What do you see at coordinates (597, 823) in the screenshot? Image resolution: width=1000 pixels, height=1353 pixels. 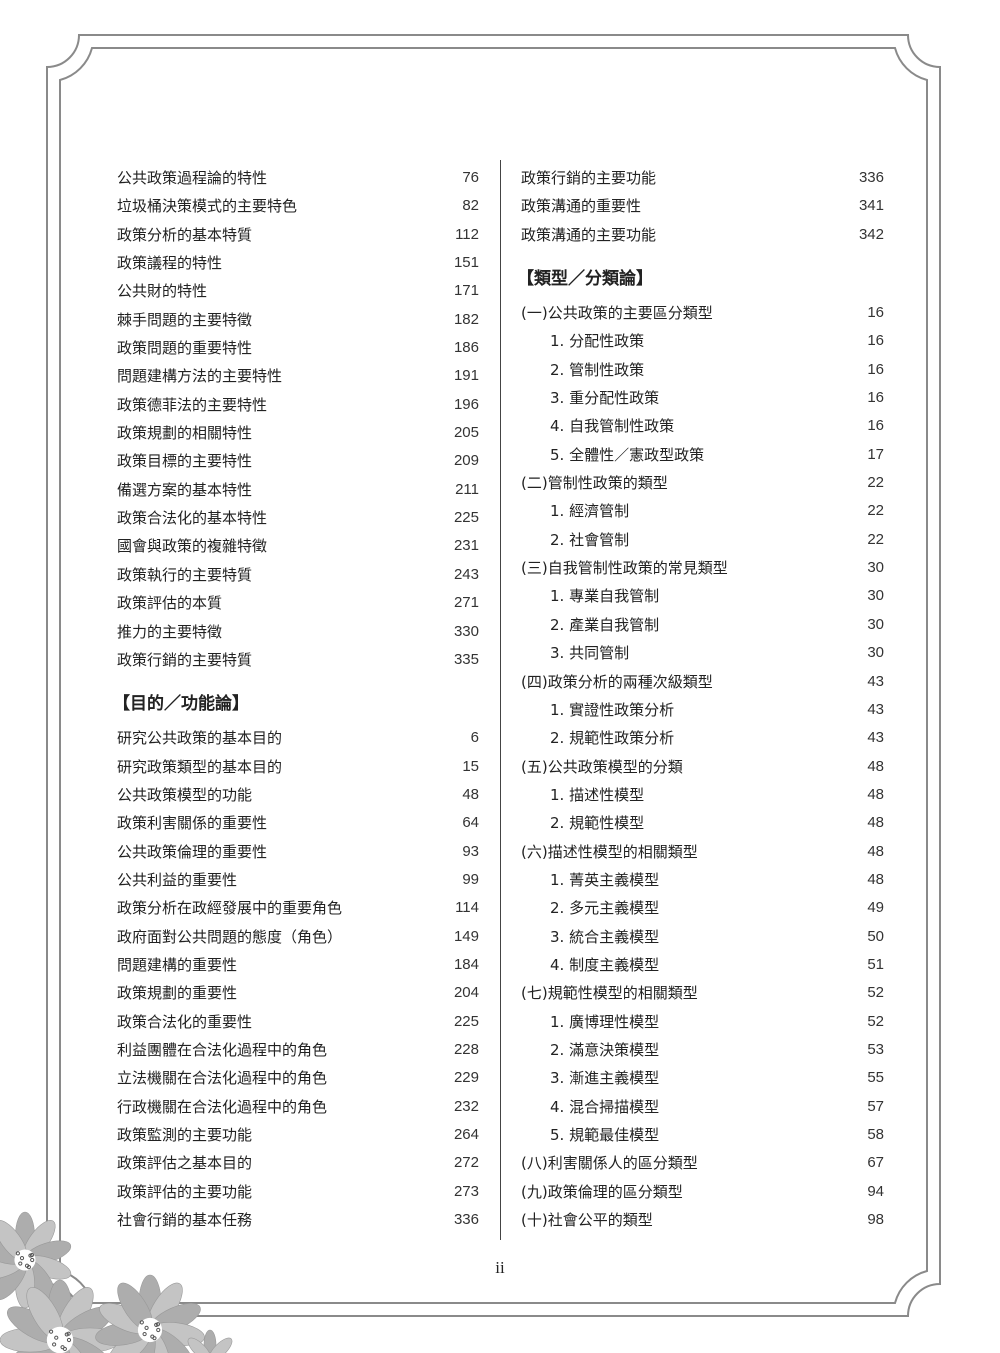 I see `entry-title: 2. 規範性模型` at bounding box center [597, 823].